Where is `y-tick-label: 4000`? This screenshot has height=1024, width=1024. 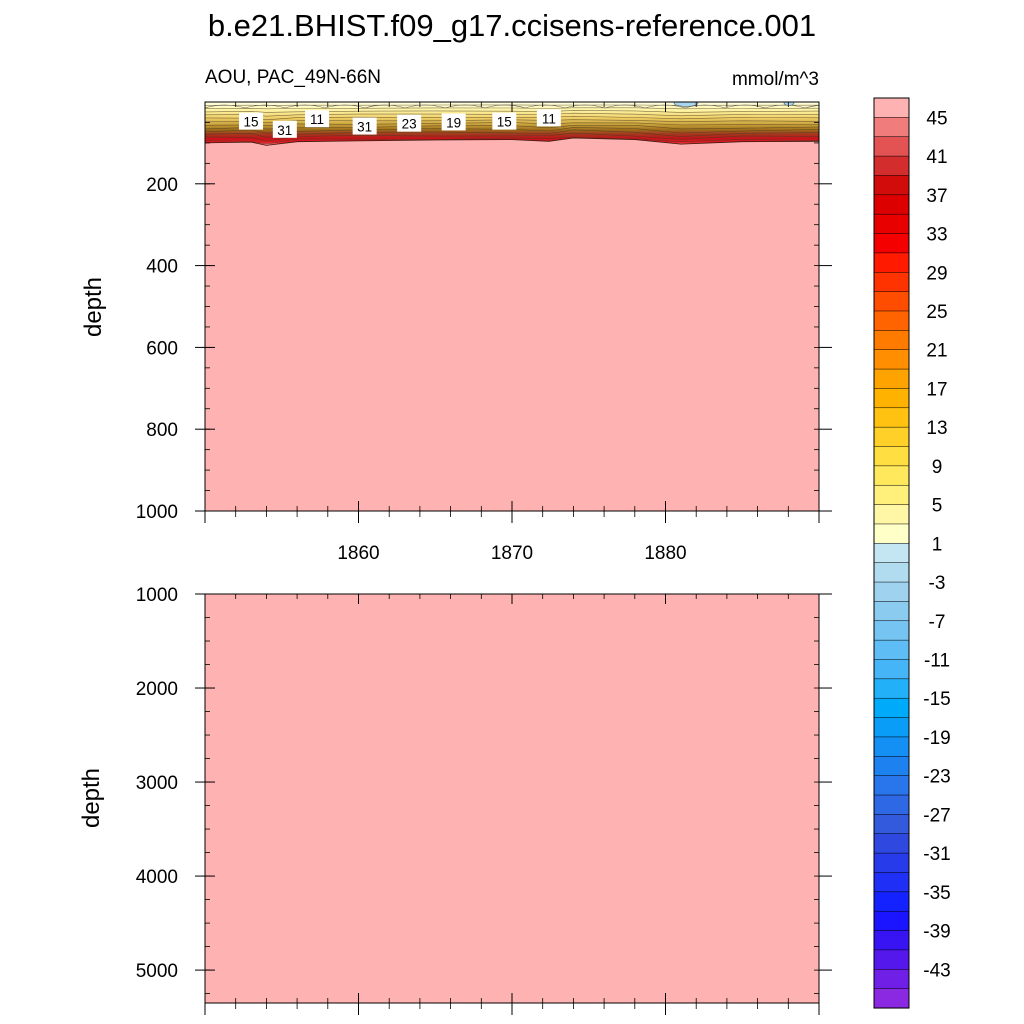 y-tick-label: 4000 is located at coordinates (157, 877).